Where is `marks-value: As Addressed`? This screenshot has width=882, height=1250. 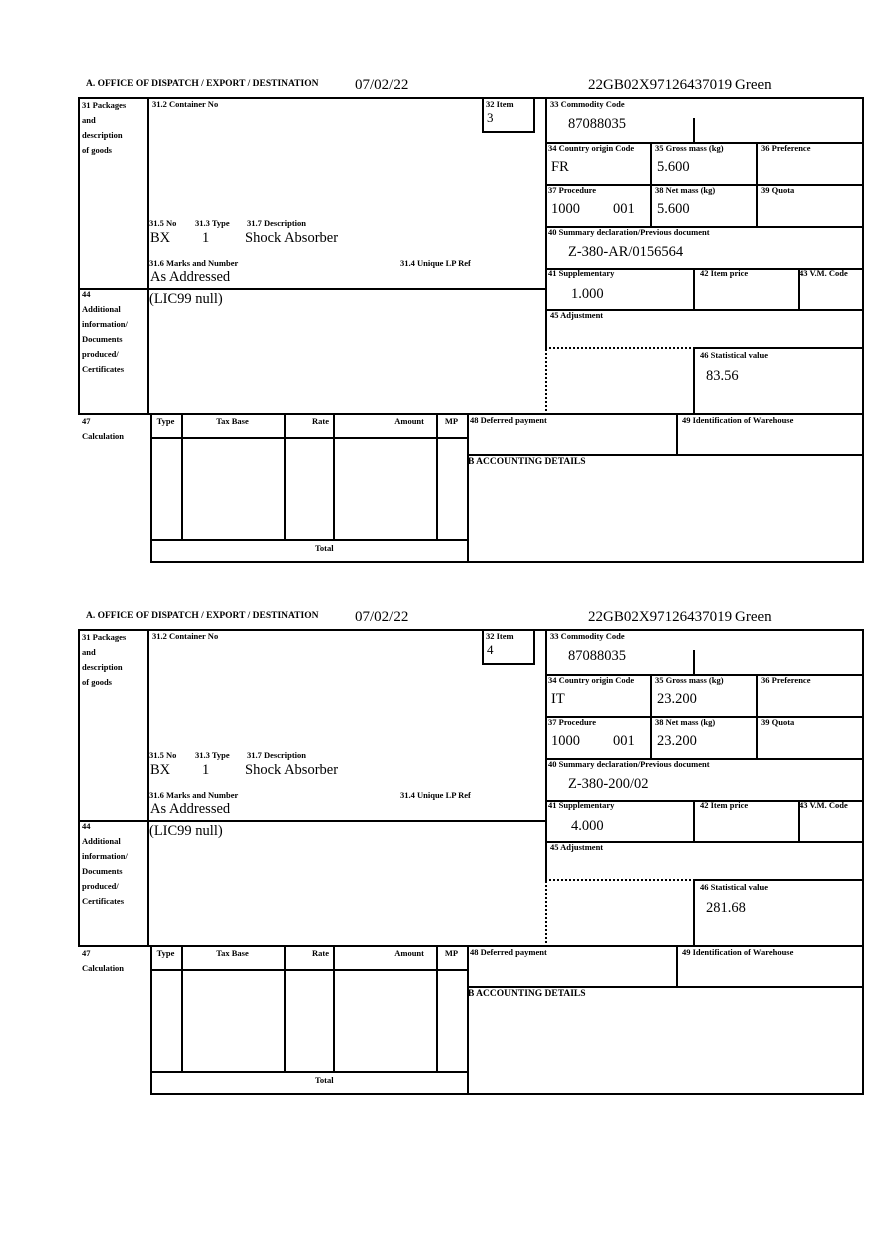
marks-value: As Addressed is located at coordinates (190, 277).